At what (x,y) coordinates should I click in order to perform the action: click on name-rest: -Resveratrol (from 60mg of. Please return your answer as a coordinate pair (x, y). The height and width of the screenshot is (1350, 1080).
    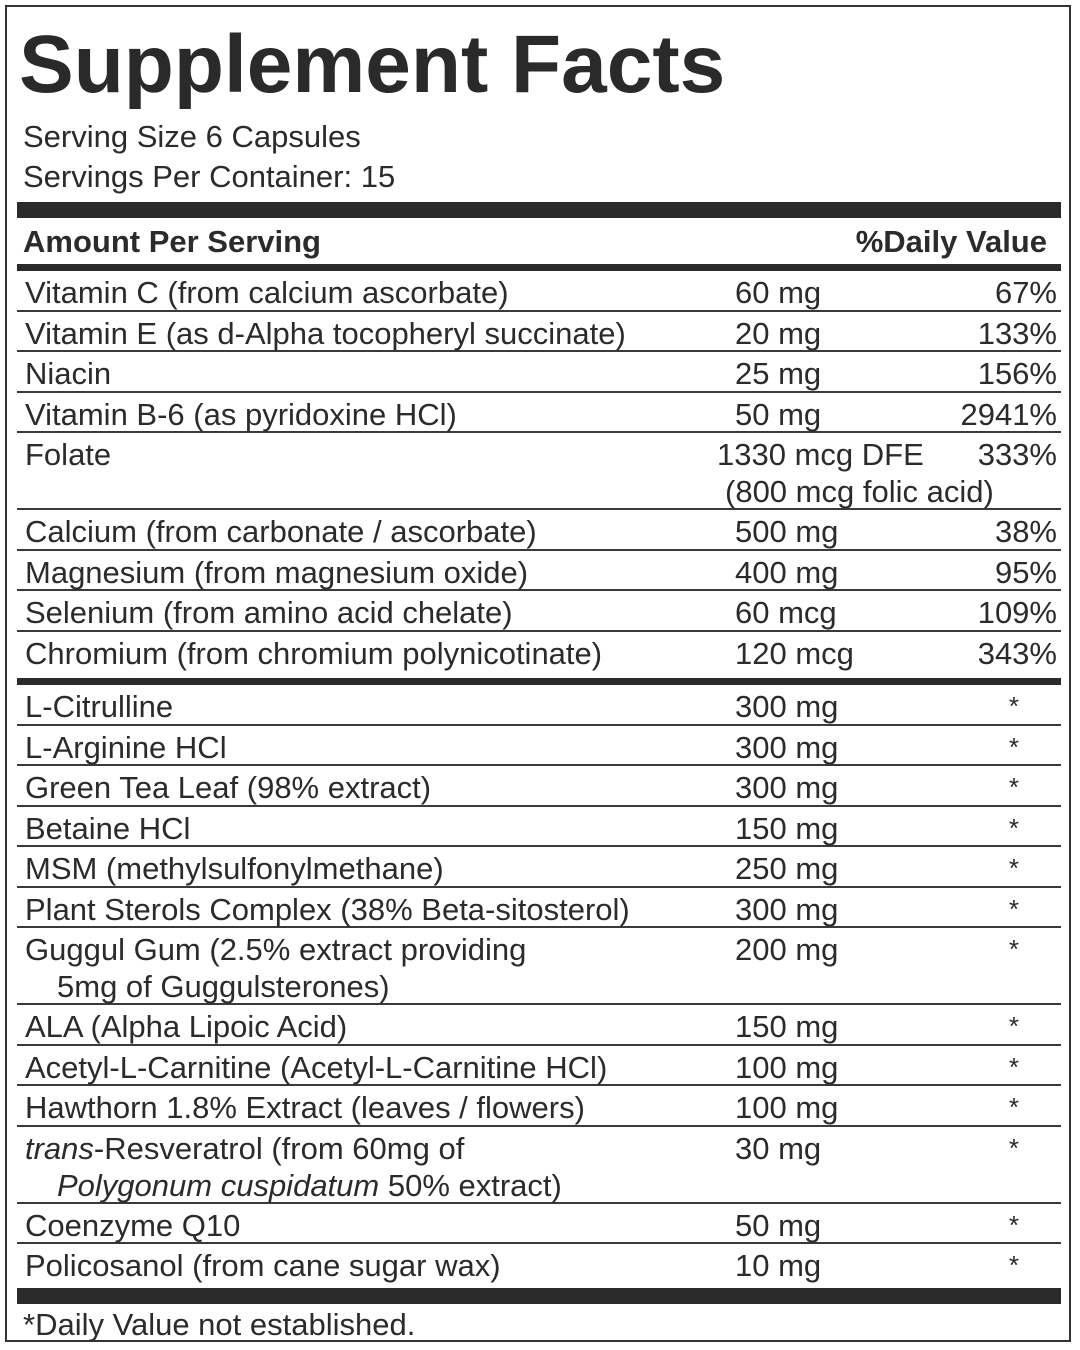
    Looking at the image, I should click on (279, 1148).